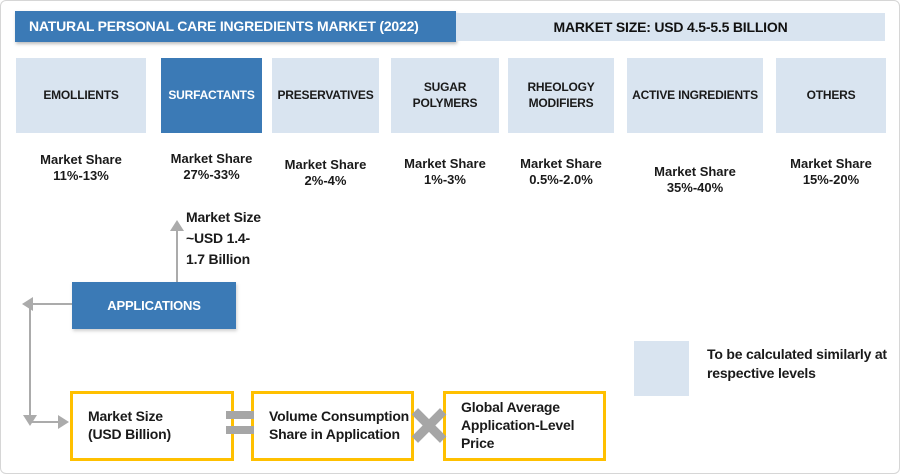  I want to click on market-share: Market Share 35%-40%, so click(695, 180).